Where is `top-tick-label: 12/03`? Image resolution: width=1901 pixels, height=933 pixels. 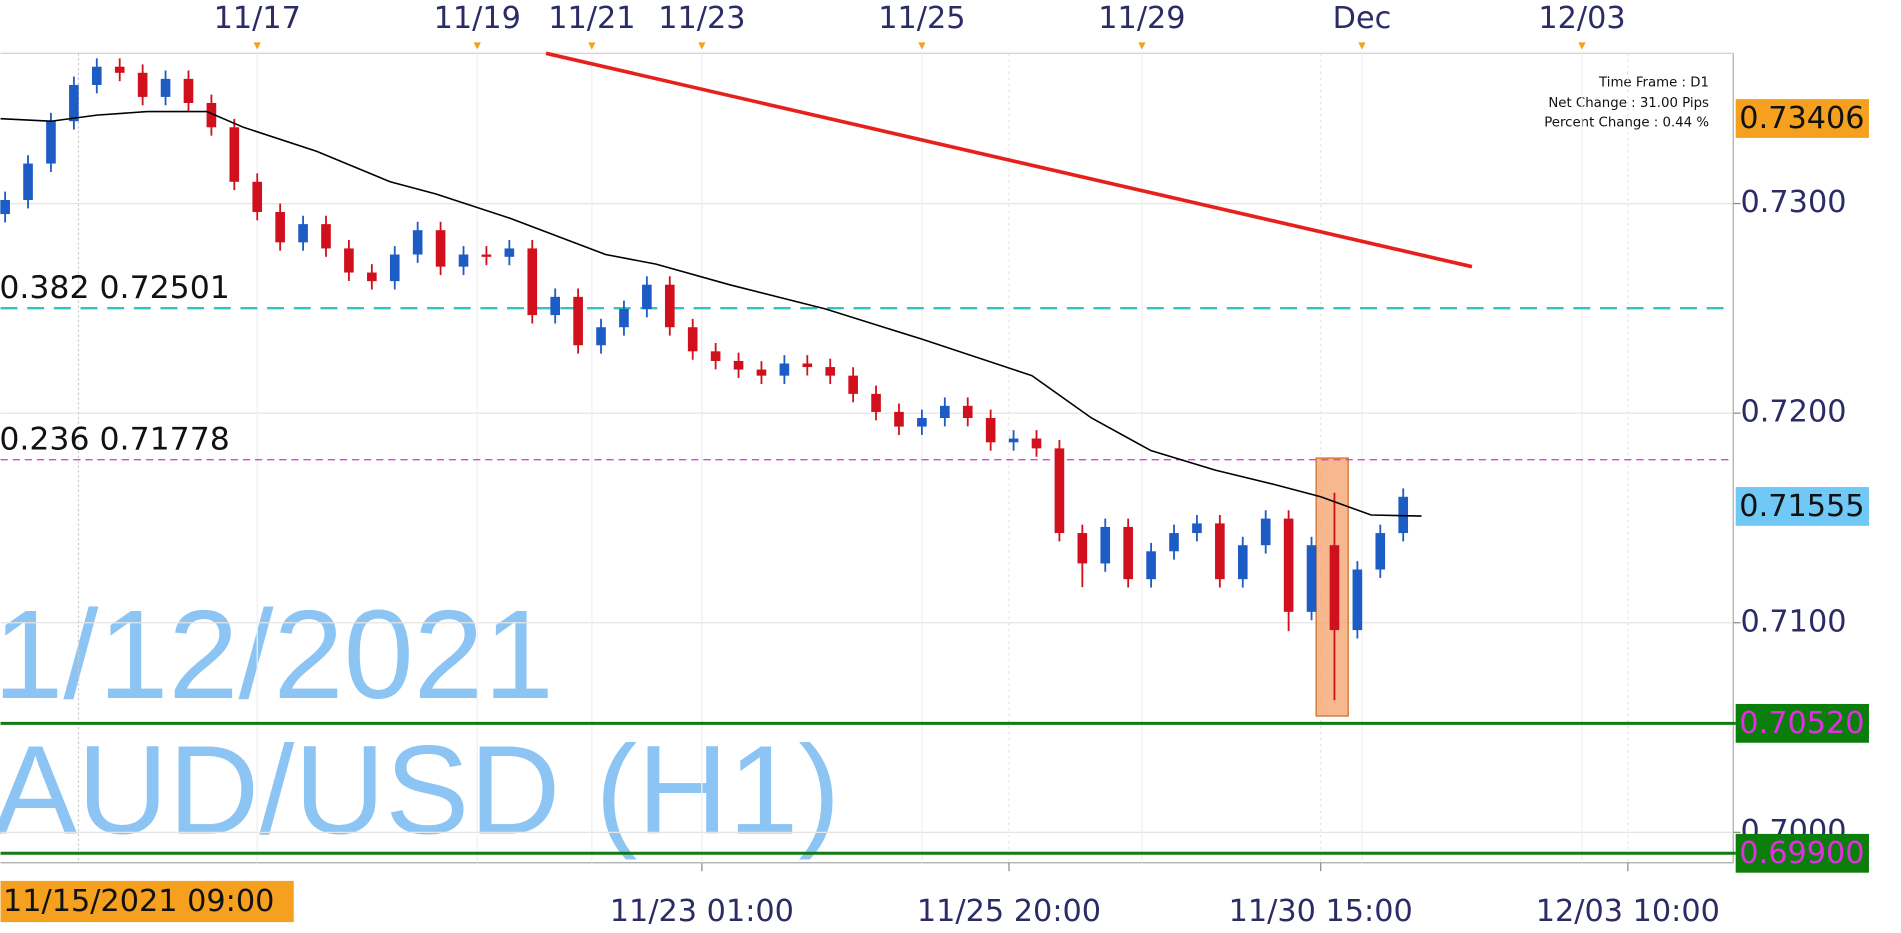 top-tick-label: 12/03 is located at coordinates (1581, 18).